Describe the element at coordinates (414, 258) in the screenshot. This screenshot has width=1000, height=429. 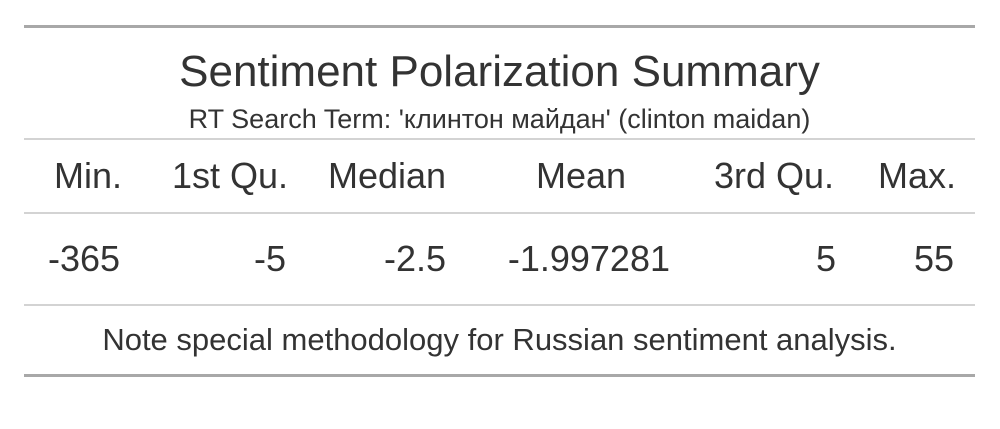
I see `cell-median: -2.5` at that location.